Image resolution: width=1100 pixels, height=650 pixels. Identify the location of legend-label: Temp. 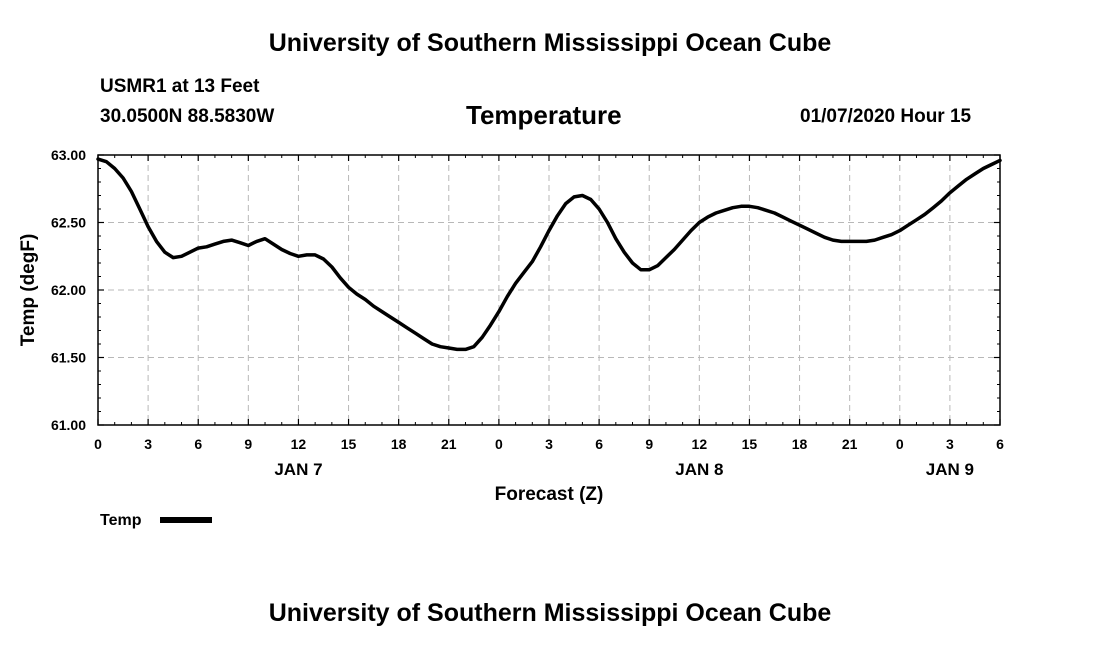
(121, 520).